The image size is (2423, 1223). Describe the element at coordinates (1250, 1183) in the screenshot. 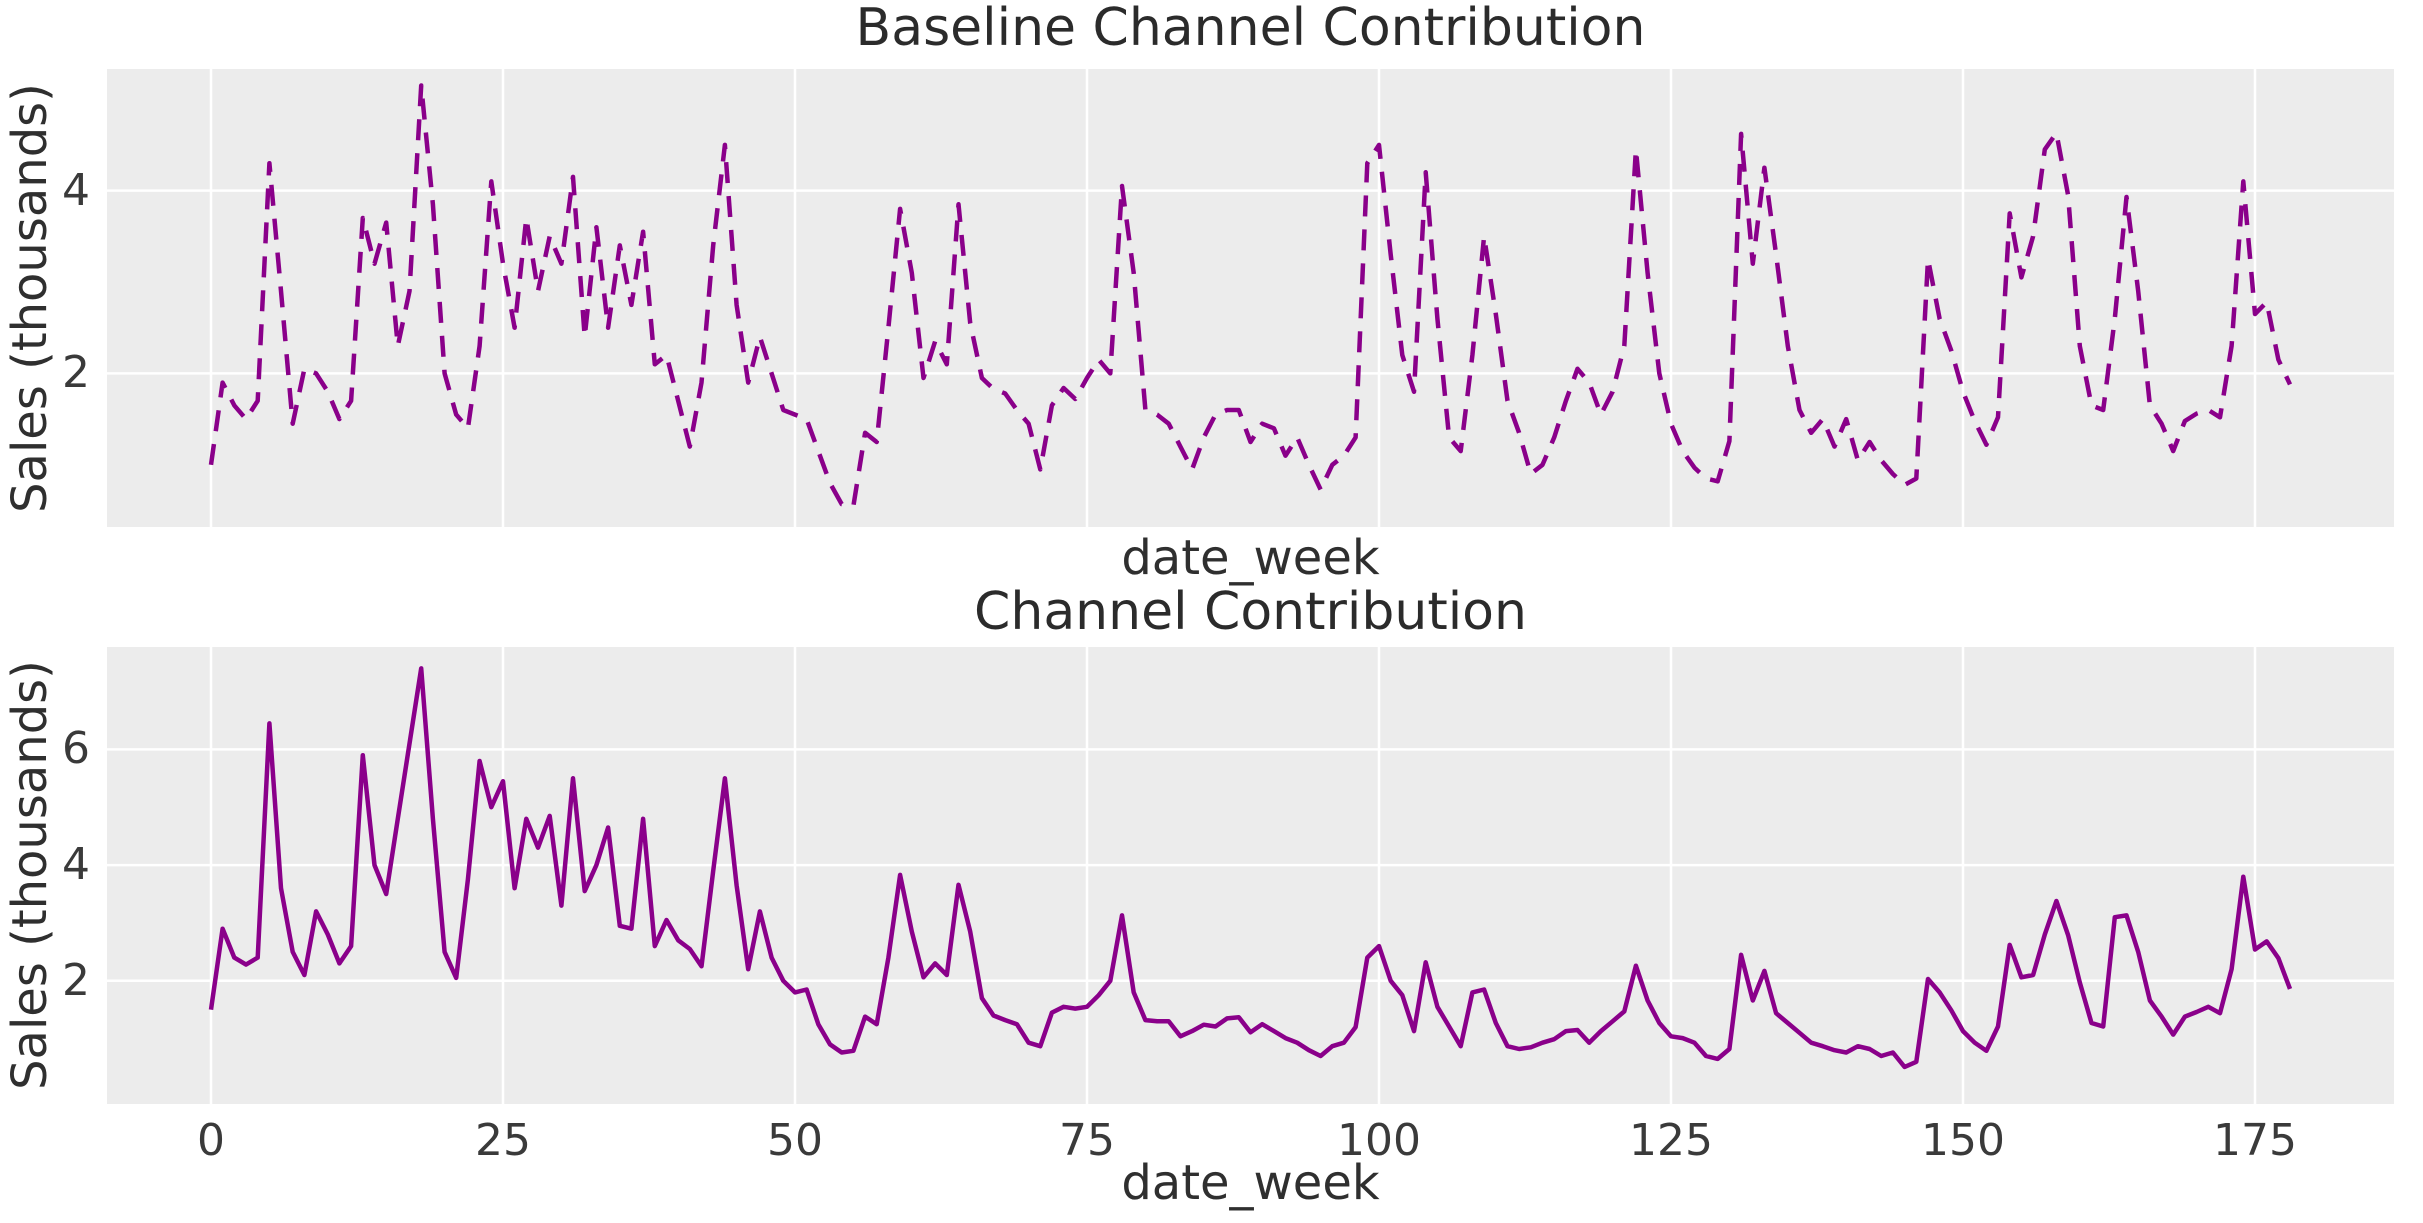

I see `x-axis-label-channel: date_week` at that location.